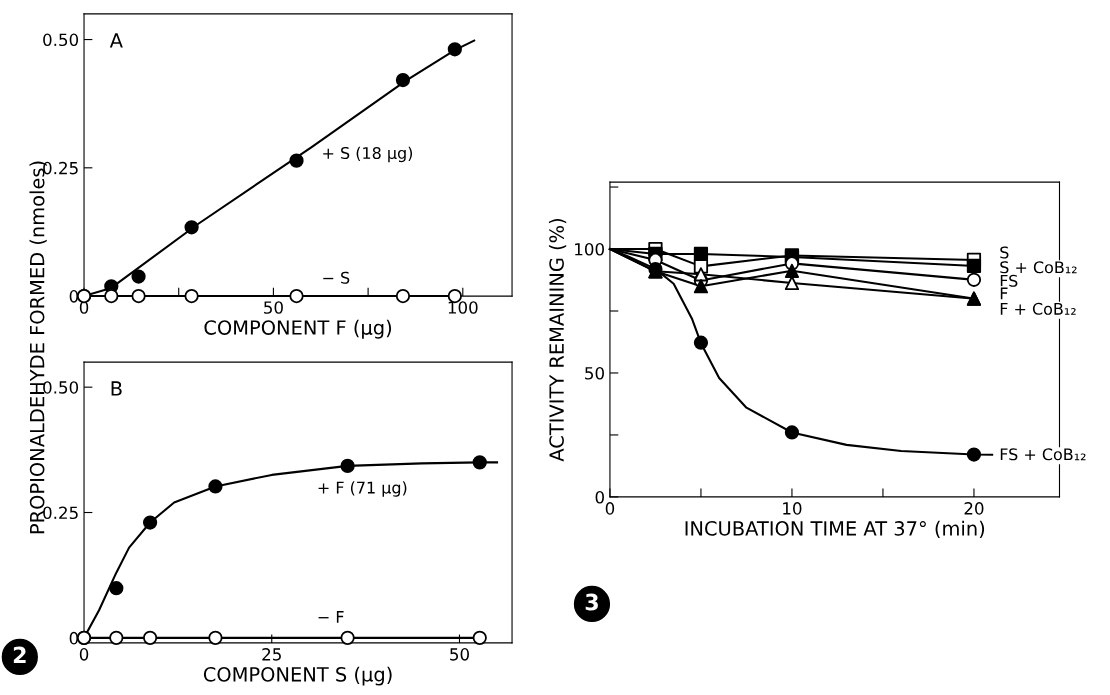 The image size is (1110, 695). What do you see at coordinates (116, 40) in the screenshot?
I see `annotation: A` at bounding box center [116, 40].